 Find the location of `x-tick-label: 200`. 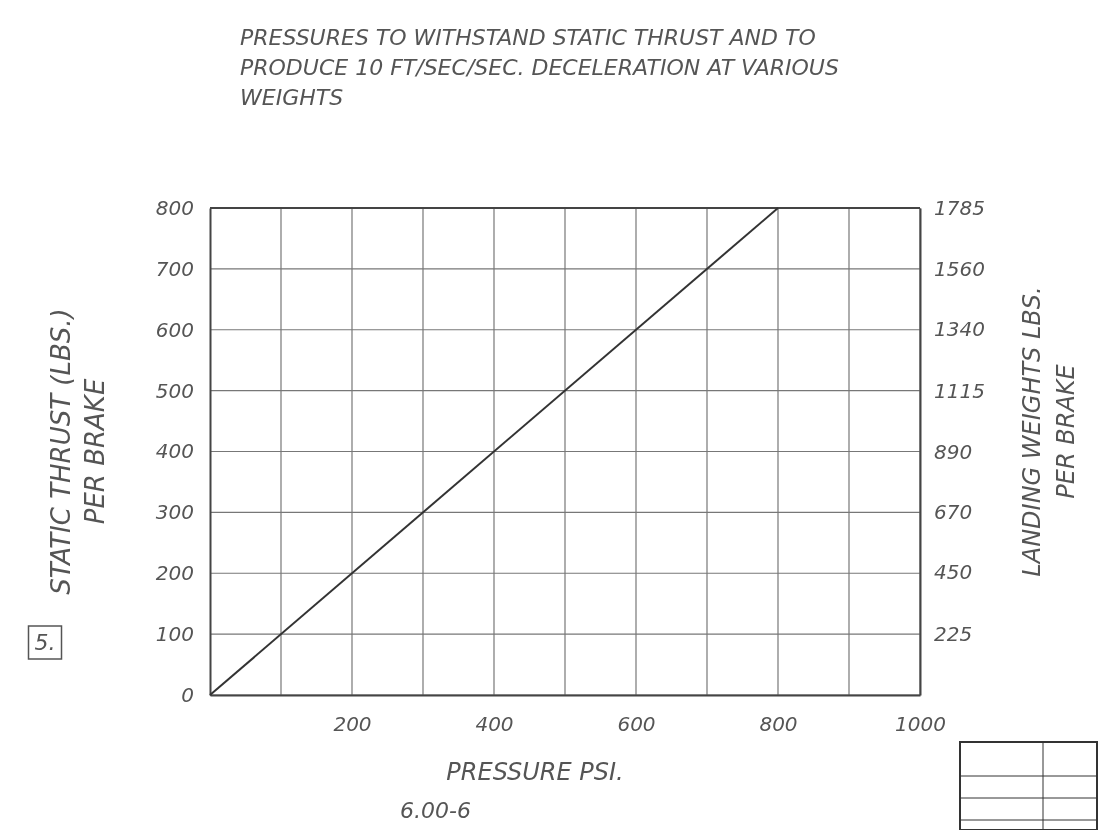

x-tick-label: 200 is located at coordinates (352, 724).